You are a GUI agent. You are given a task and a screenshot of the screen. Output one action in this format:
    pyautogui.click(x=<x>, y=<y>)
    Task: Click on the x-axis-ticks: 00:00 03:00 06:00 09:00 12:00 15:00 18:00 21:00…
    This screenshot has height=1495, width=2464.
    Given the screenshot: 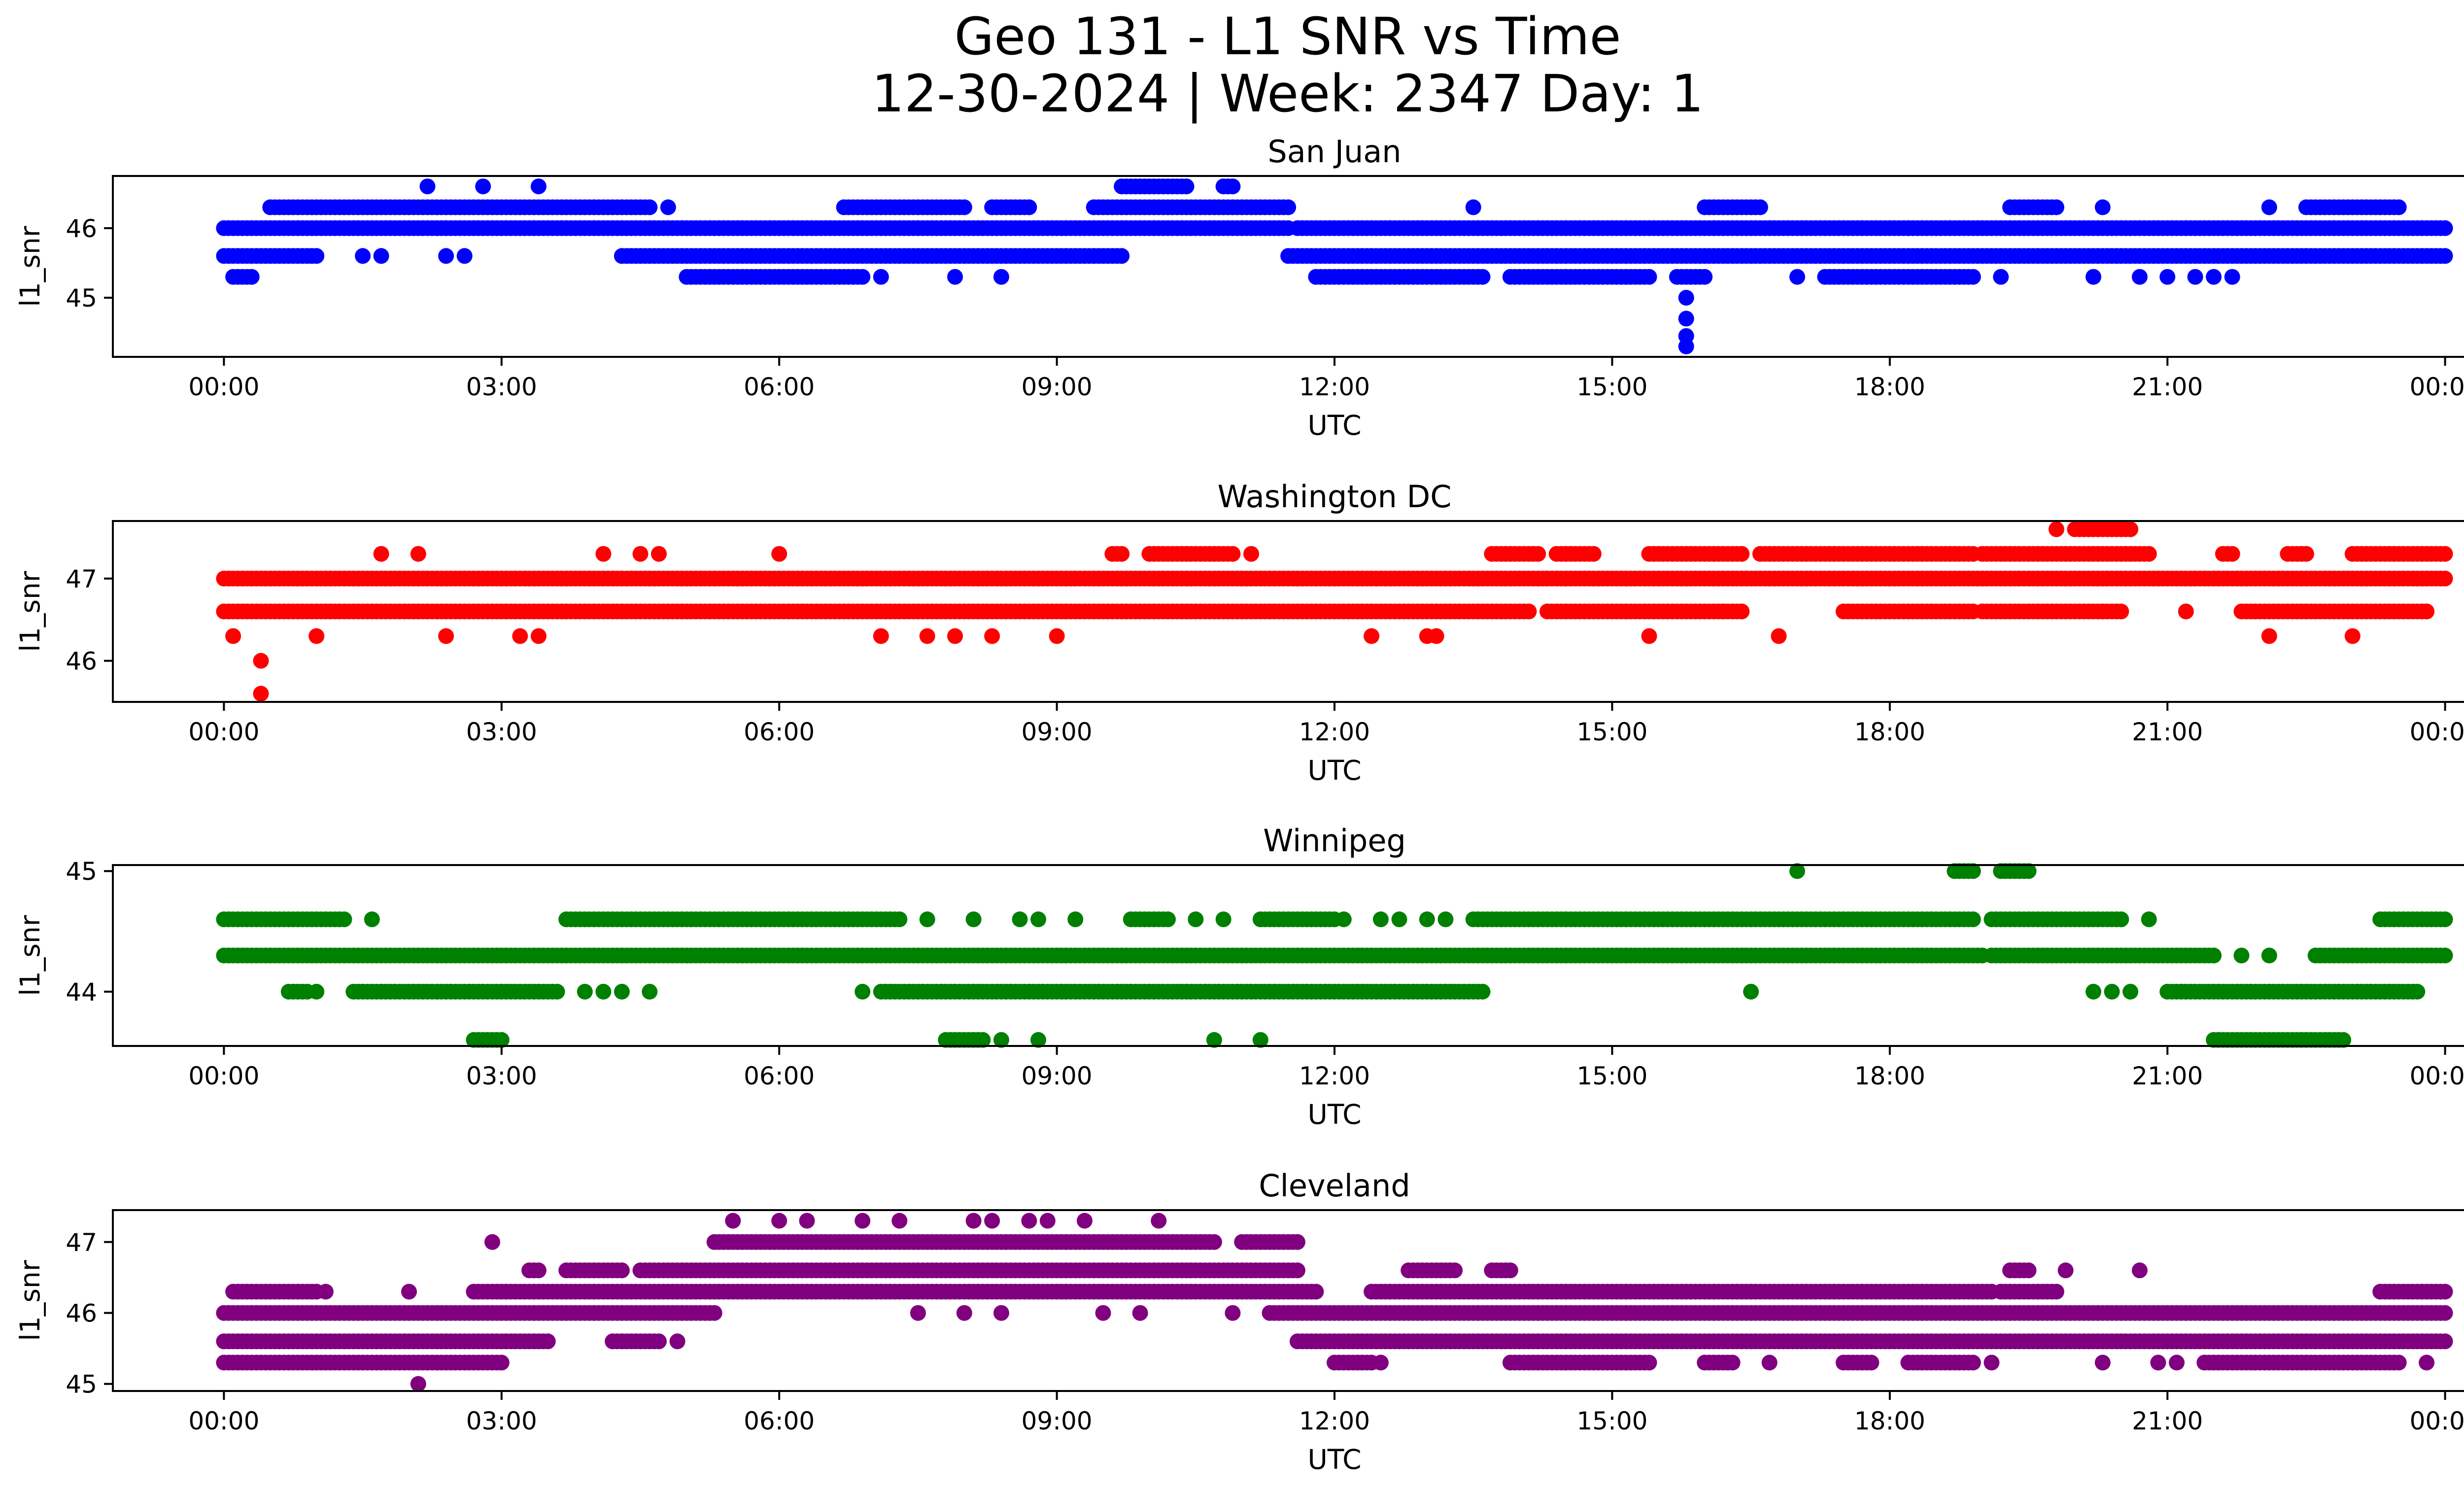 What is the action you would take?
    pyautogui.click(x=1326, y=379)
    